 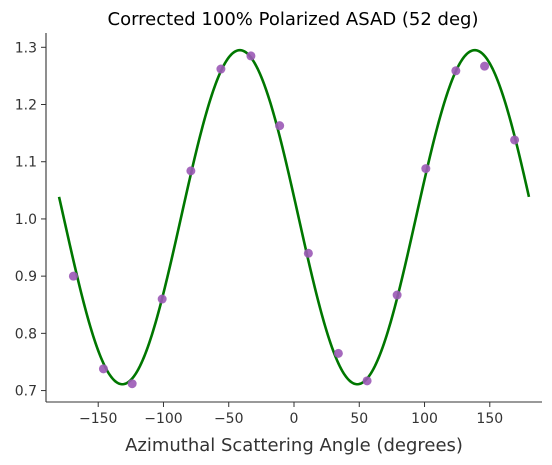 I want to click on x-tick-label: 50, so click(x=359, y=419).